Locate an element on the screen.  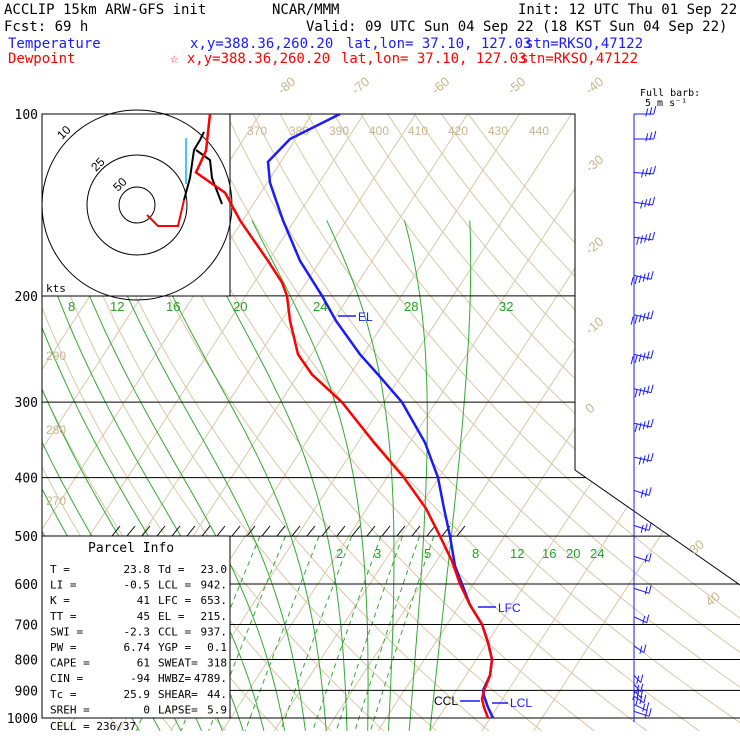
moist-adiabat-label: 12 is located at coordinates (117, 306).